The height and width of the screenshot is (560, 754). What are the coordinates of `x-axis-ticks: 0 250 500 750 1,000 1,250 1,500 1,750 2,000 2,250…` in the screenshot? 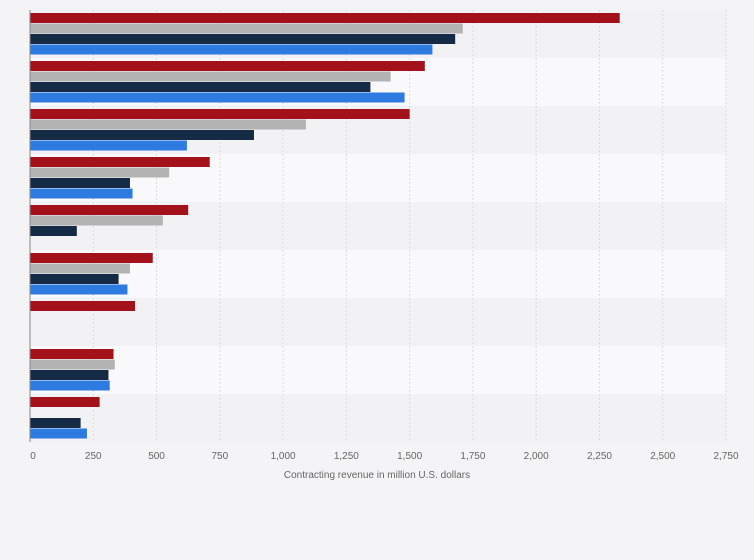 It's located at (384, 456).